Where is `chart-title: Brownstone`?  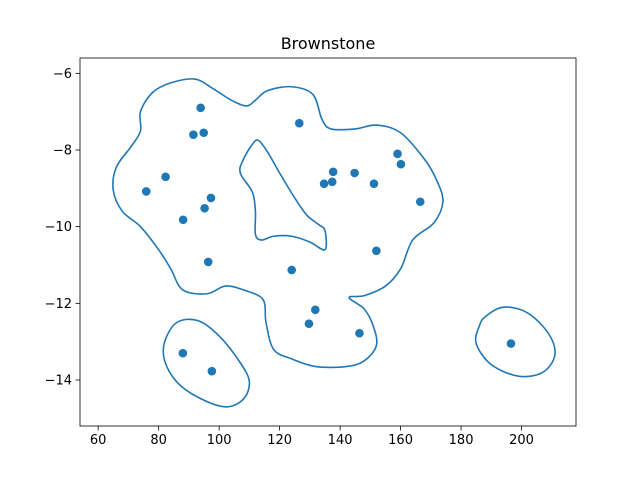 chart-title: Brownstone is located at coordinates (328, 43).